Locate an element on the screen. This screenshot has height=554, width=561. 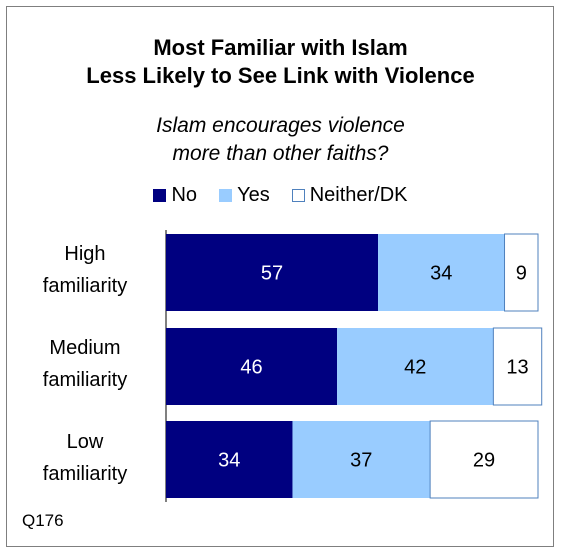
data-label-yes-row-2: 42 is located at coordinates (415, 368).